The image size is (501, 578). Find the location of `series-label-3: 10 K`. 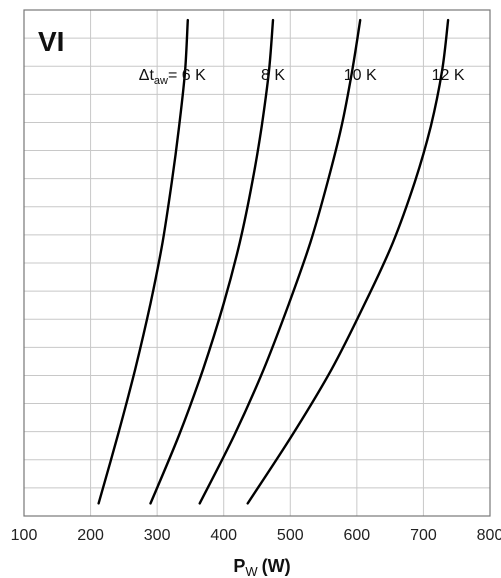

series-label-3: 10 K is located at coordinates (360, 75).